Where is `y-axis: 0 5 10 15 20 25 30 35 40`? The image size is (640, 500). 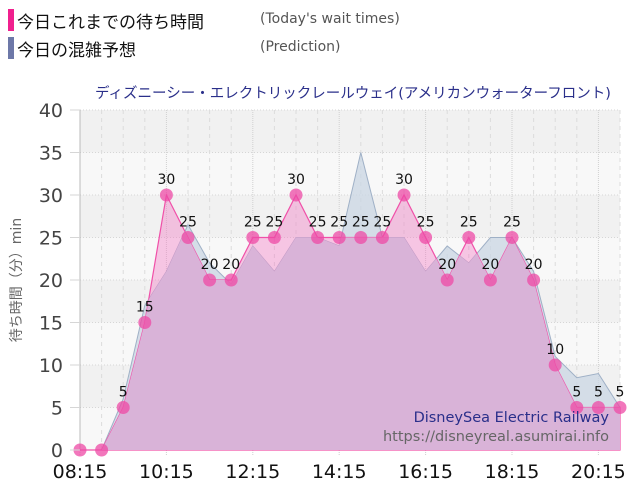
y-axis: 0 5 10 15 20 25 30 35 40 is located at coordinates (59, 281).